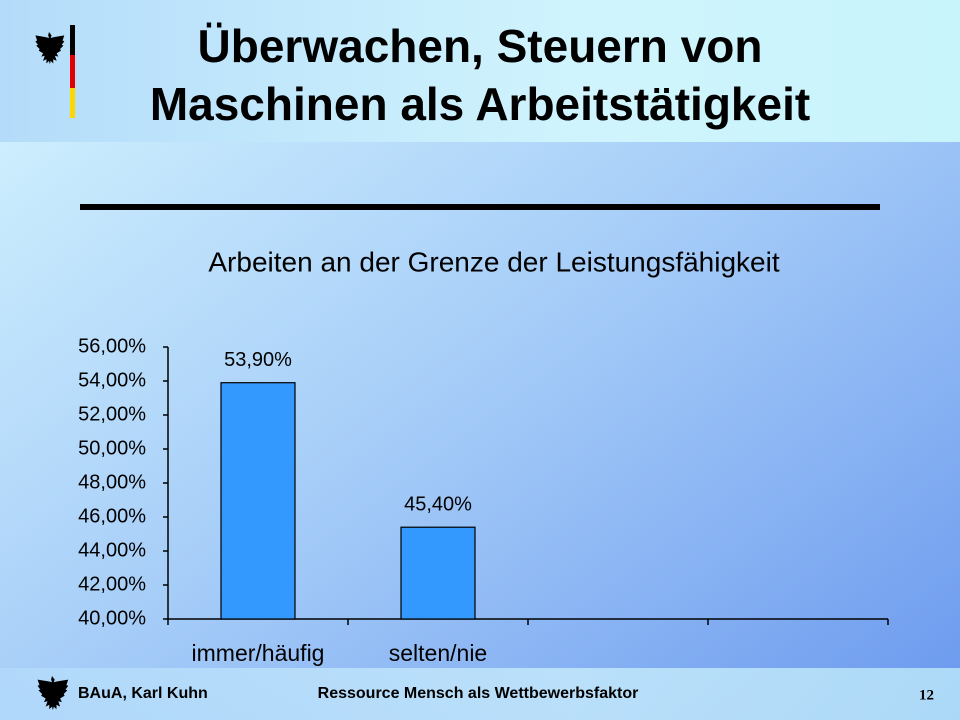 Image resolution: width=960 pixels, height=720 pixels. Describe the element at coordinates (480, 46) in the screenshot. I see `slide-title: Überwachen, Steuern von` at that location.